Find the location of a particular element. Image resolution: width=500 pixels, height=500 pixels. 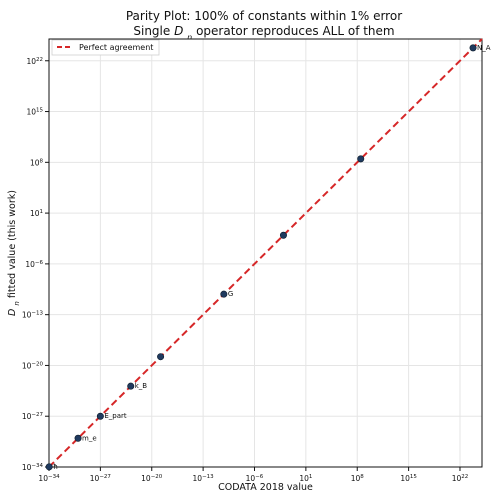

x-tick-exponent: −27 is located at coordinates (105, 477).